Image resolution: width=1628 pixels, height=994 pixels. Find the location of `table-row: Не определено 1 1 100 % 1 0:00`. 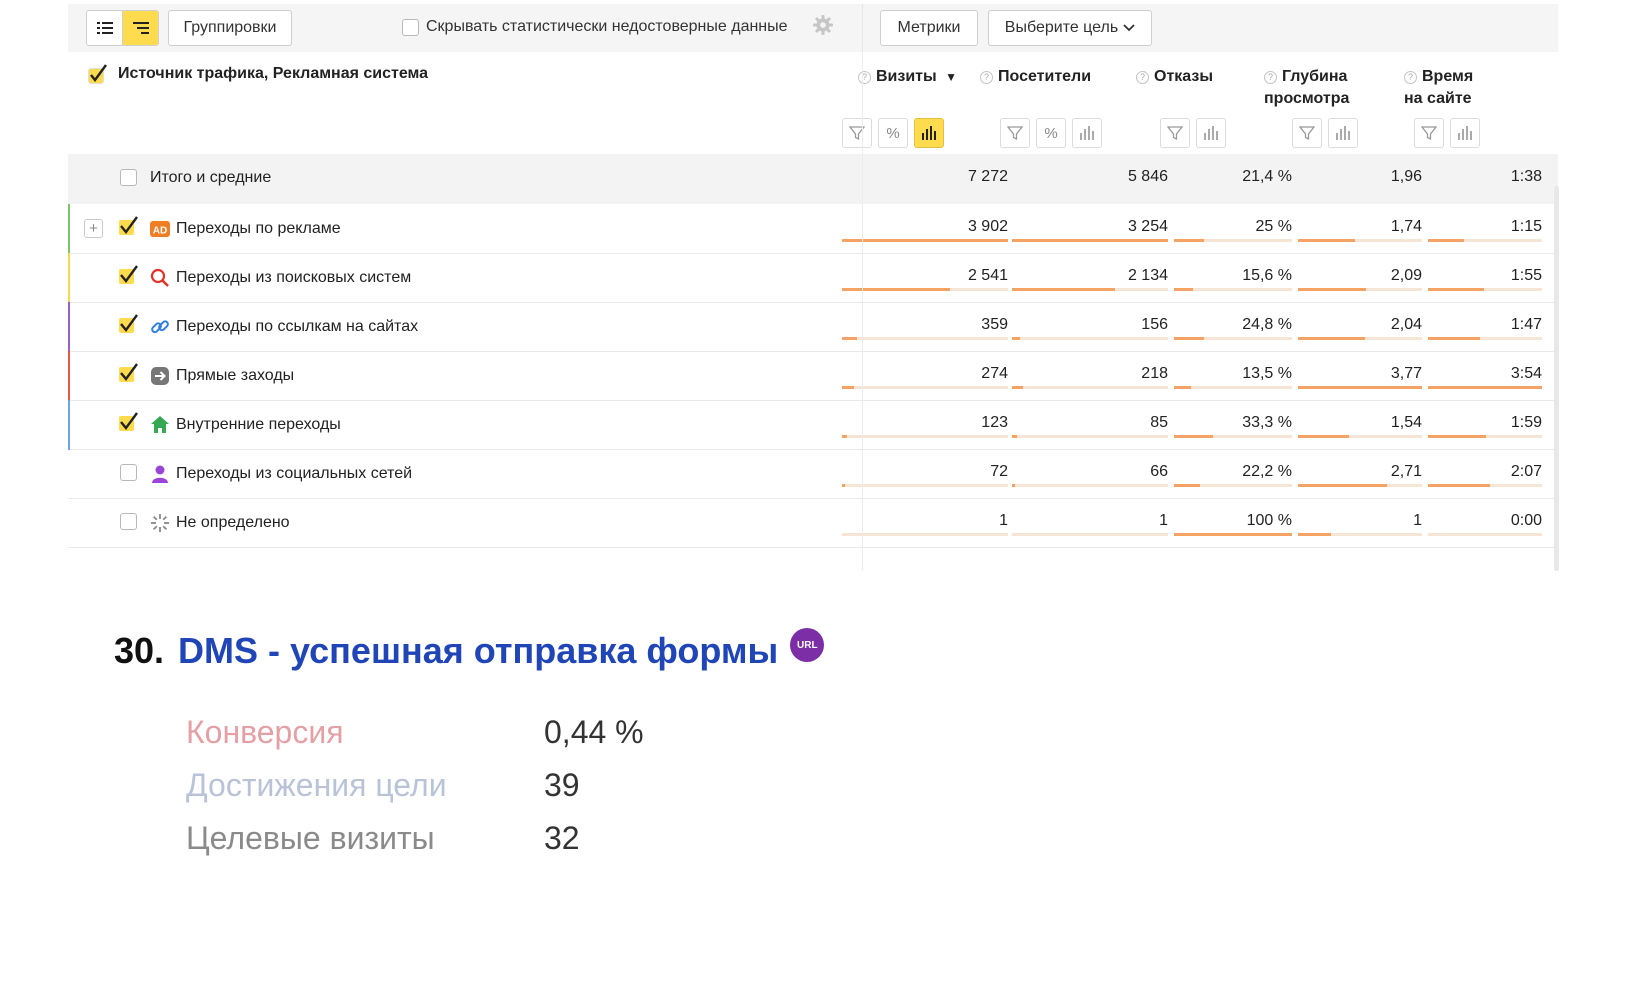

table-row: Не определено 1 1 100 % 1 0:00 is located at coordinates (813, 523).